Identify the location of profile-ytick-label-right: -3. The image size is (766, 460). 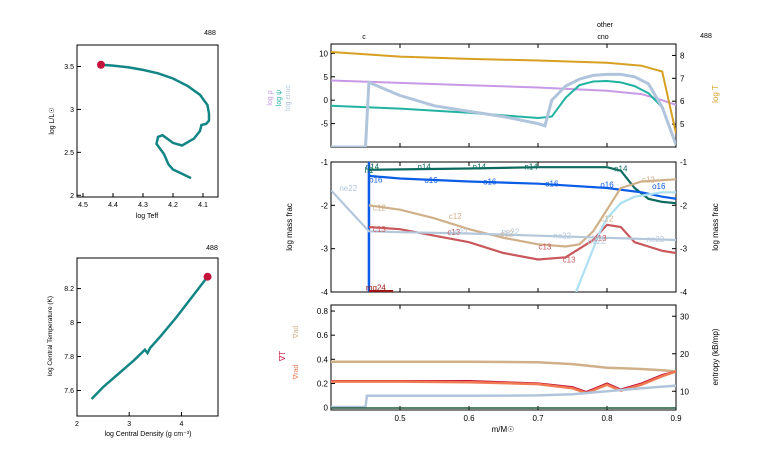
(684, 249).